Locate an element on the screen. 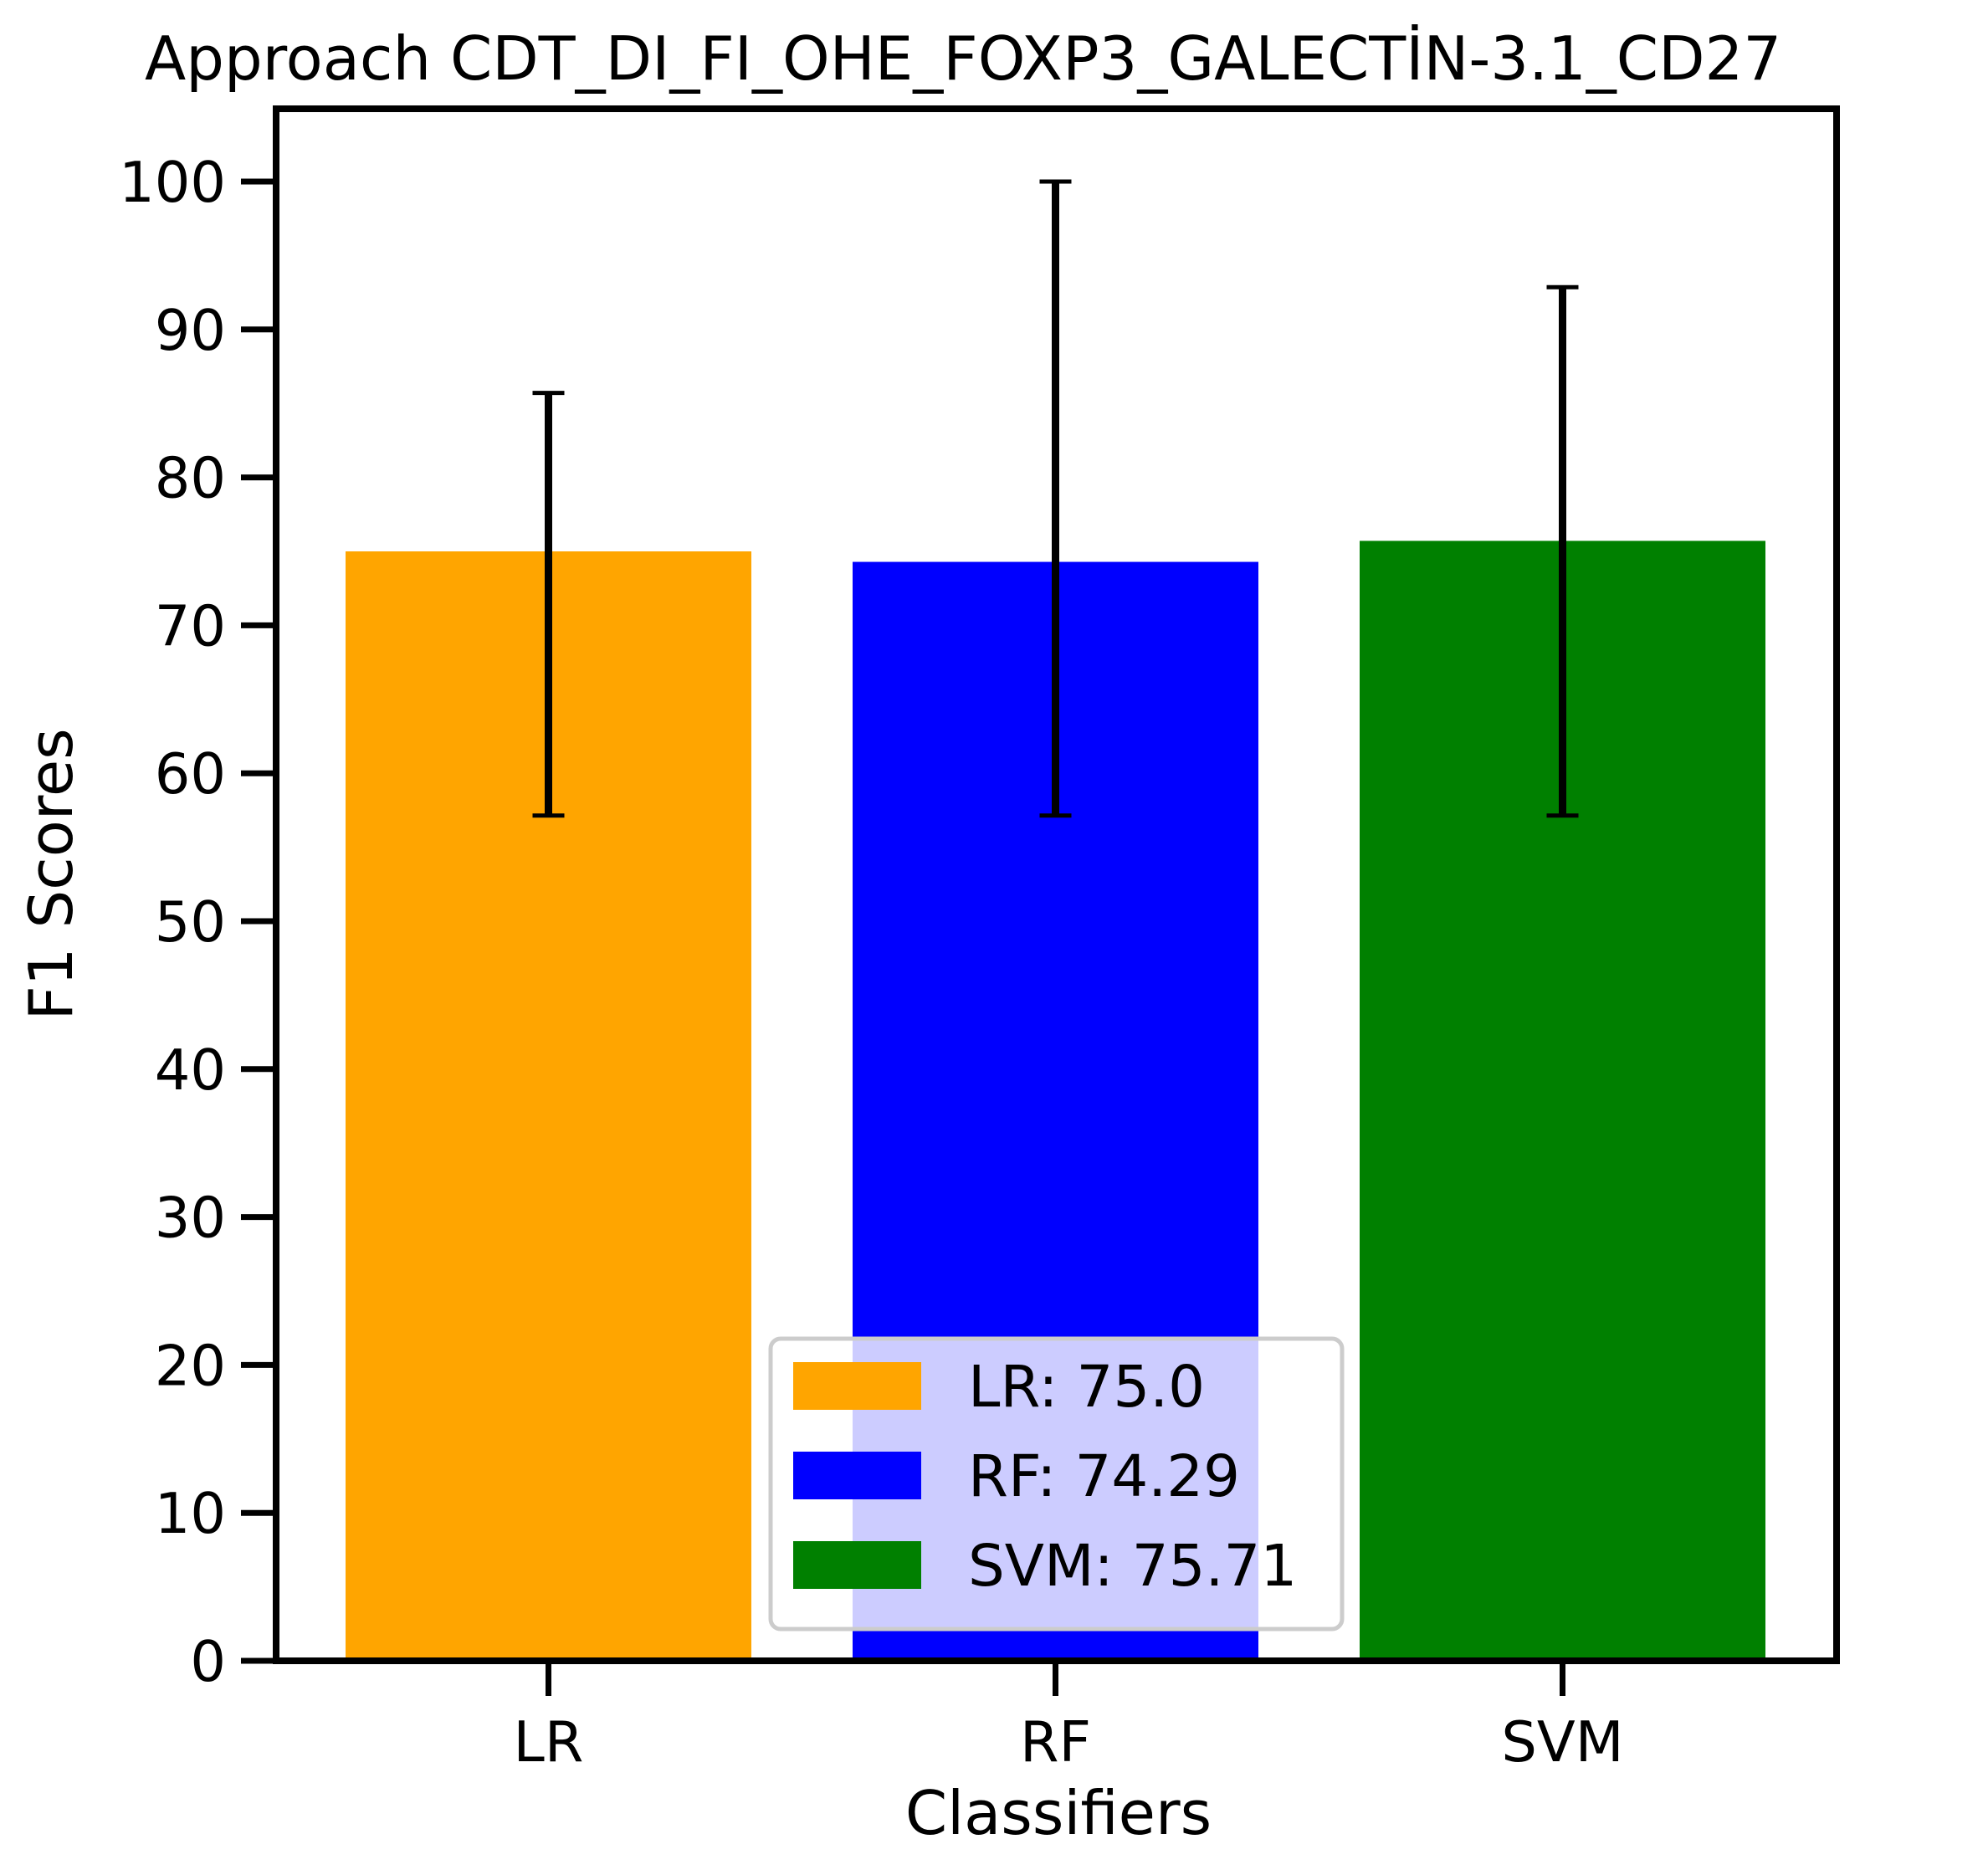 This screenshot has height=1875, width=1988. legend-swatch-rf is located at coordinates (857, 1475).